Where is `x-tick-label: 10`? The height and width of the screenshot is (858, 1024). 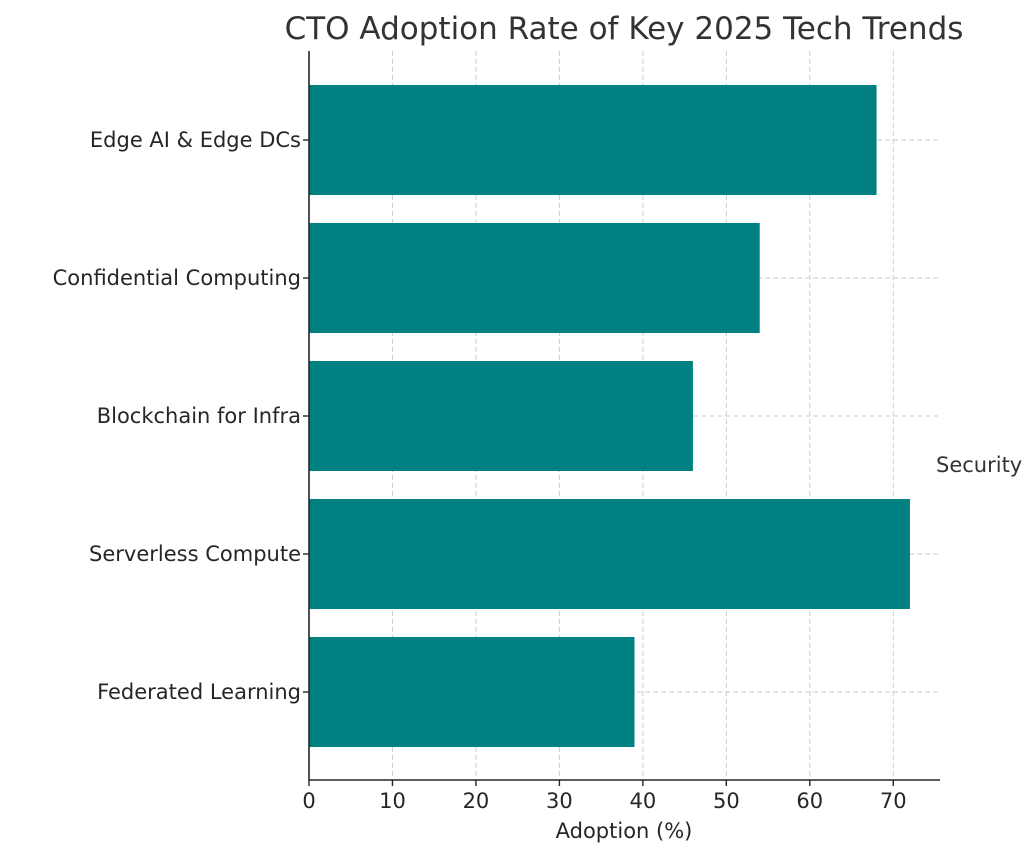 x-tick-label: 10 is located at coordinates (392, 801).